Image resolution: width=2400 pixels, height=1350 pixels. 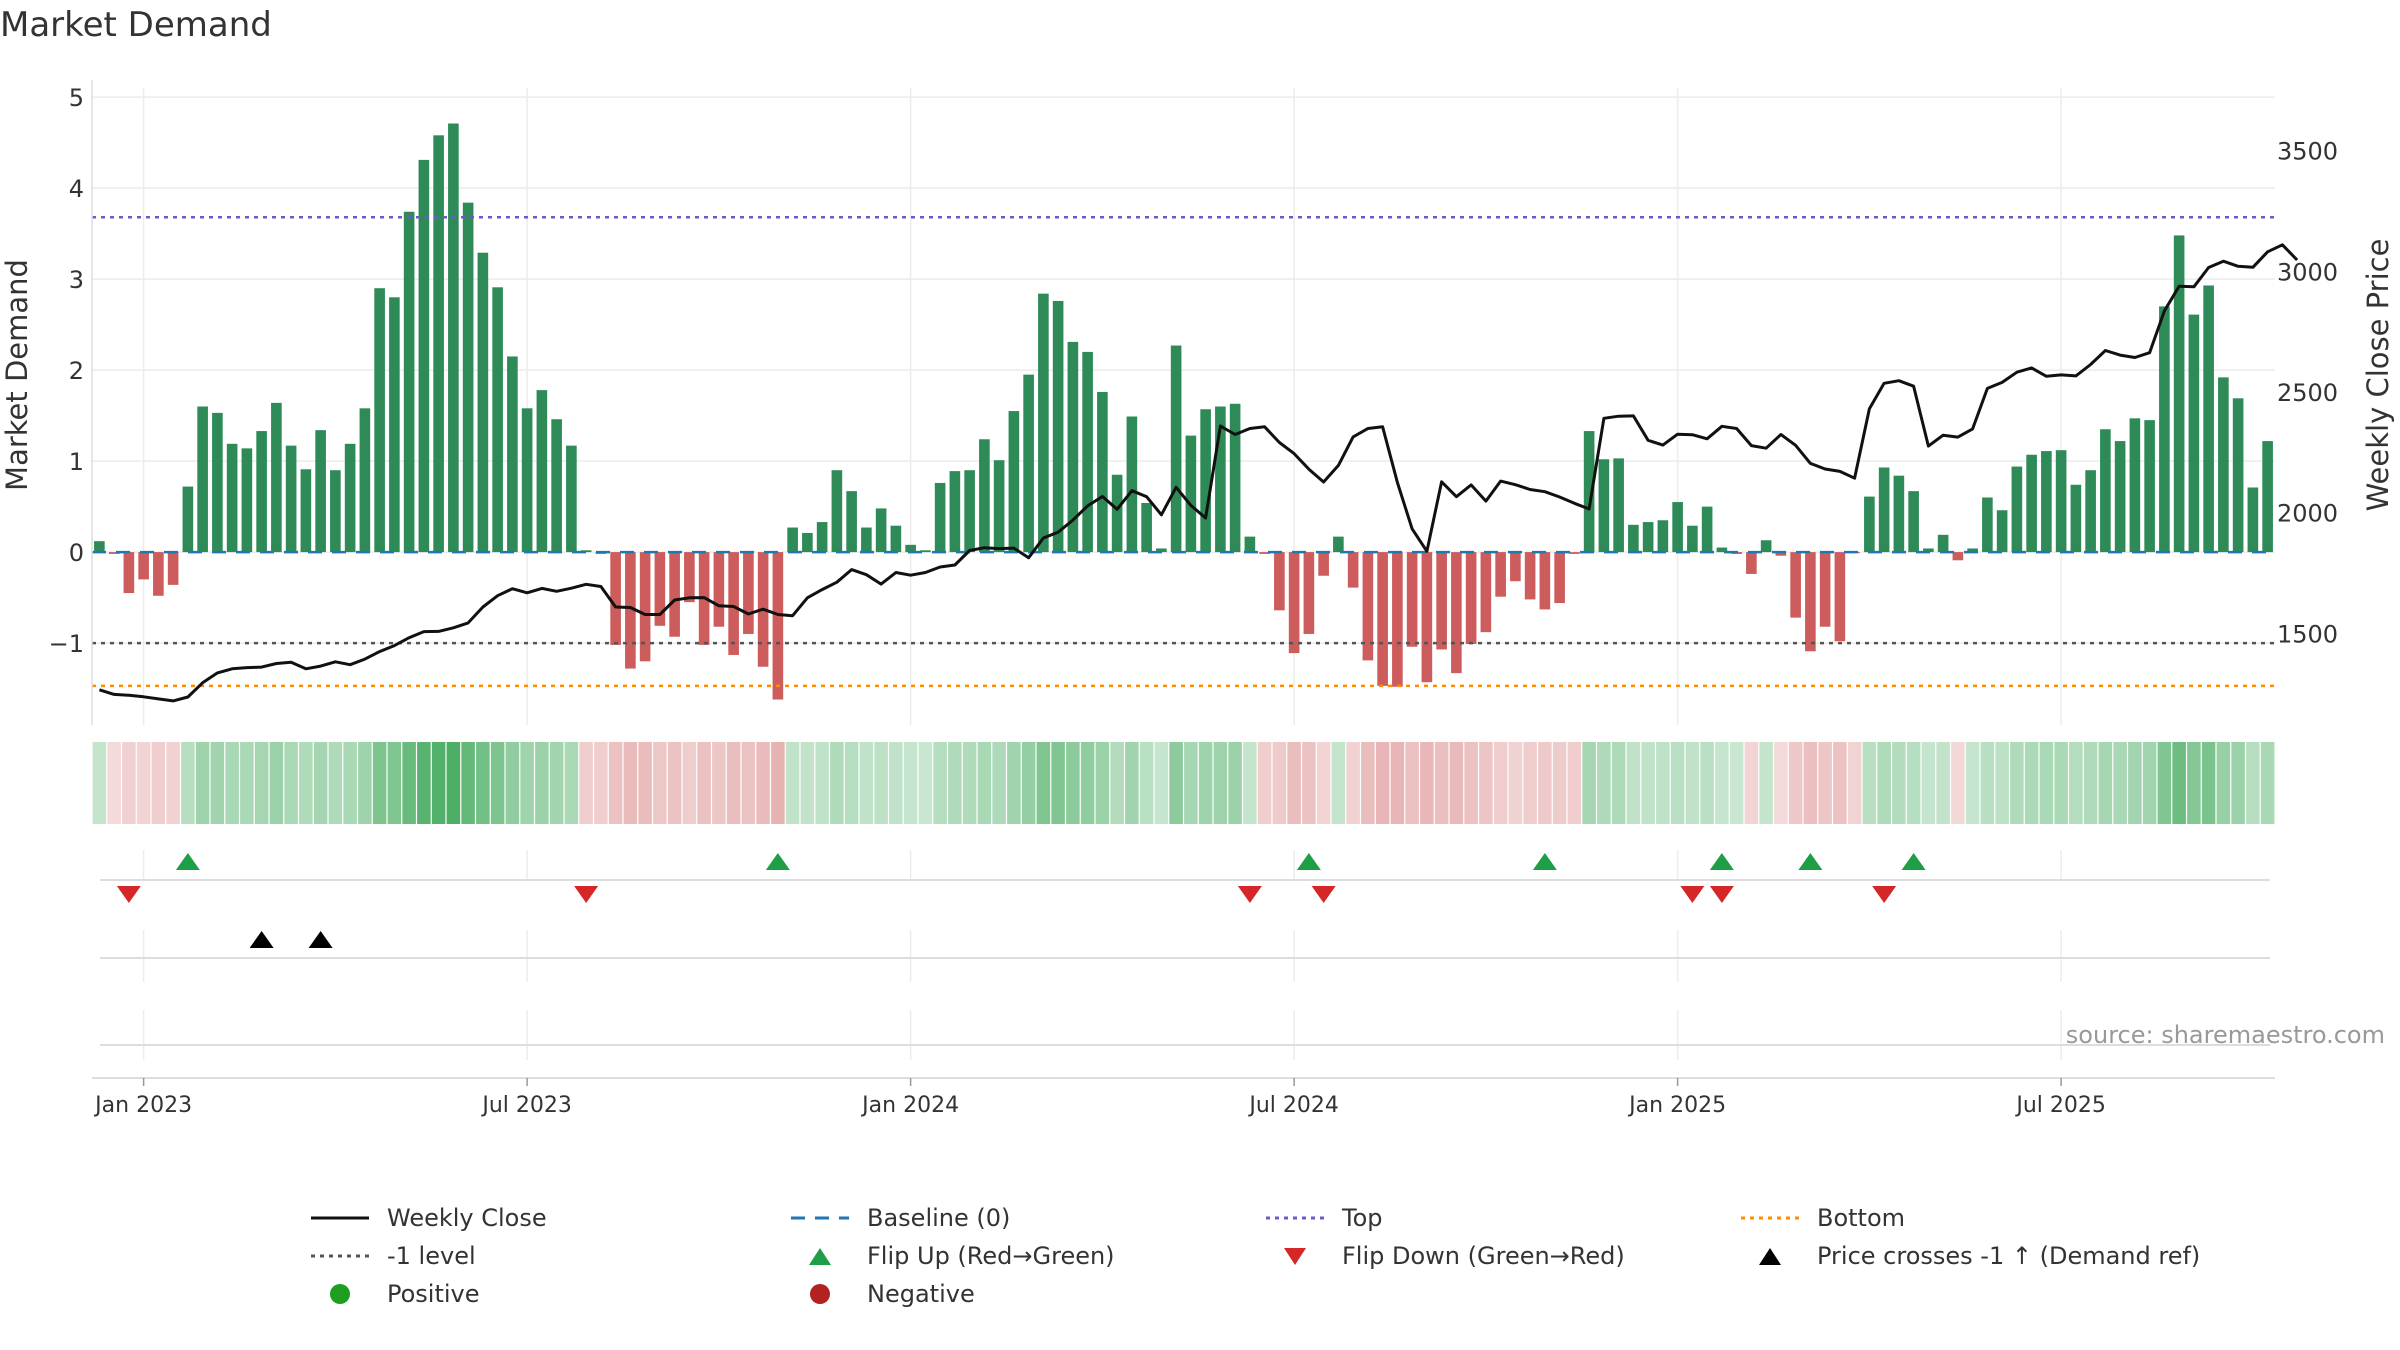 What do you see at coordinates (1721, 894) in the screenshot?
I see `flip-down-marker` at bounding box center [1721, 894].